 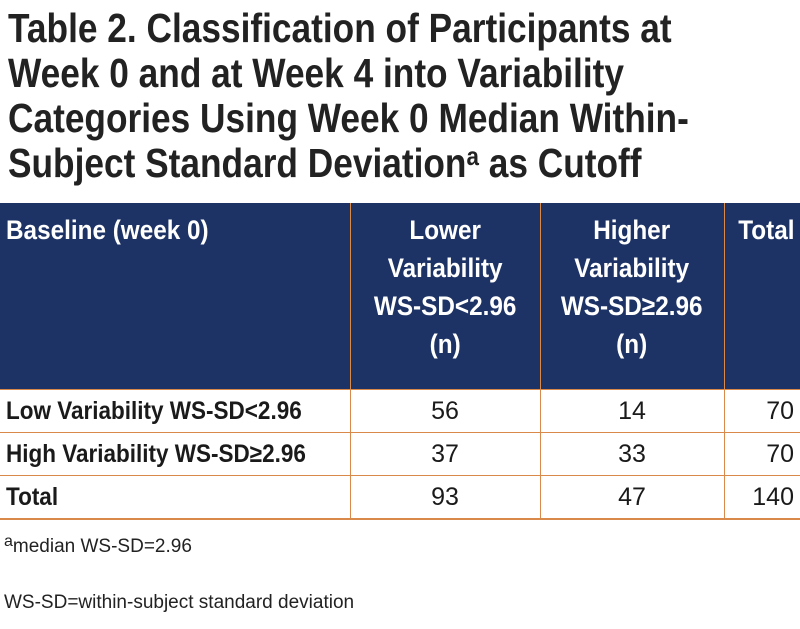 I want to click on footnote-a-marker: a, so click(x=8, y=541).